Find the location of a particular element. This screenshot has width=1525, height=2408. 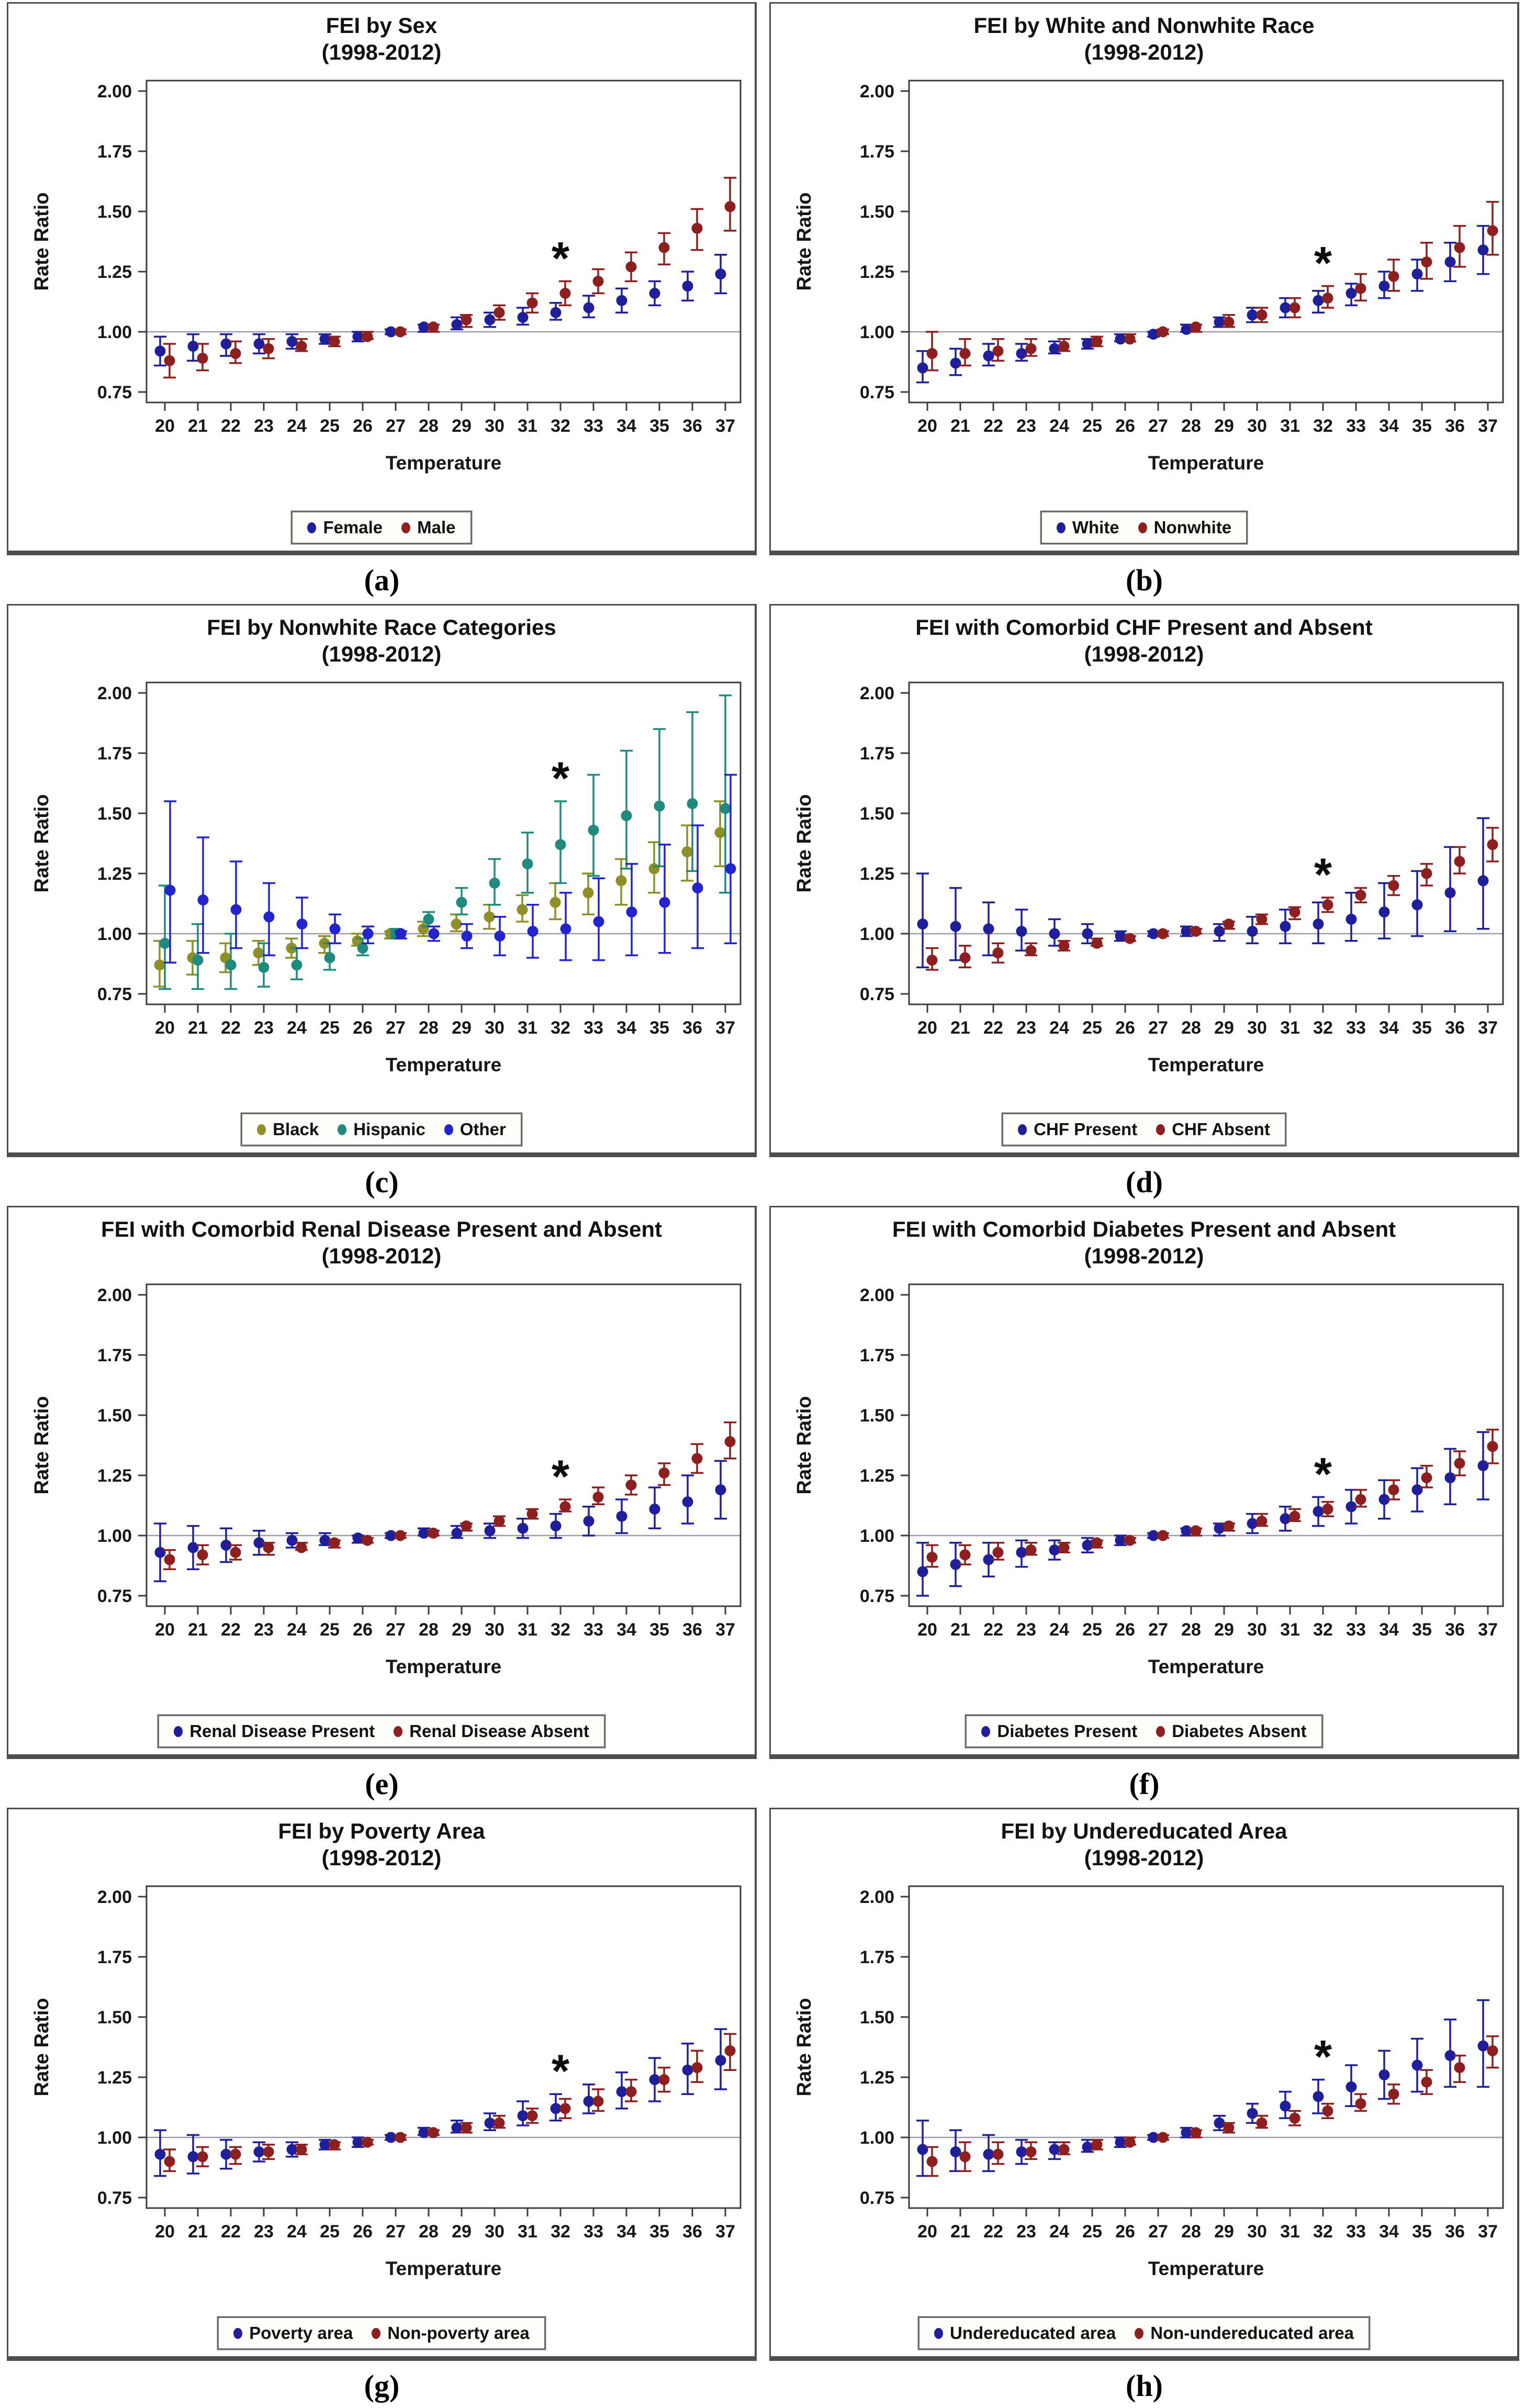

svg-text: 1.50 is located at coordinates (115, 212).